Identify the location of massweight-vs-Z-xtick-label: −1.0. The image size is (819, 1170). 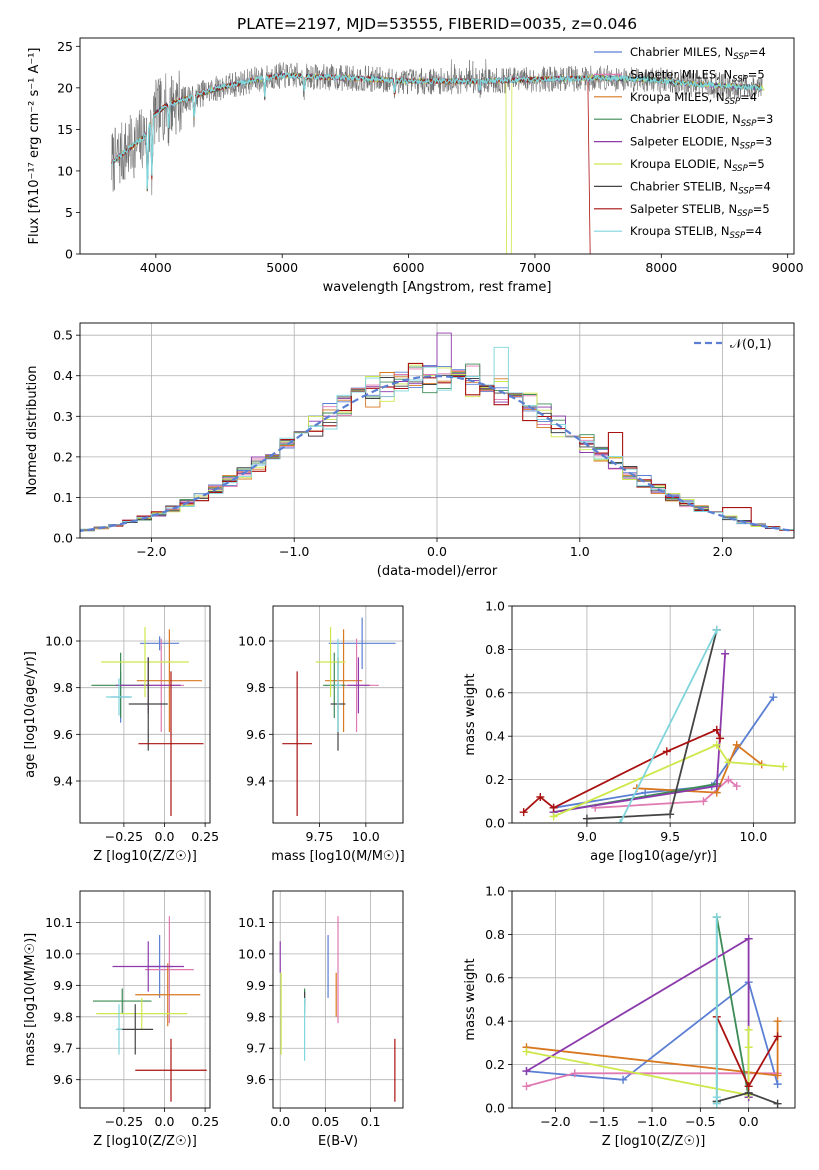
(652, 1121).